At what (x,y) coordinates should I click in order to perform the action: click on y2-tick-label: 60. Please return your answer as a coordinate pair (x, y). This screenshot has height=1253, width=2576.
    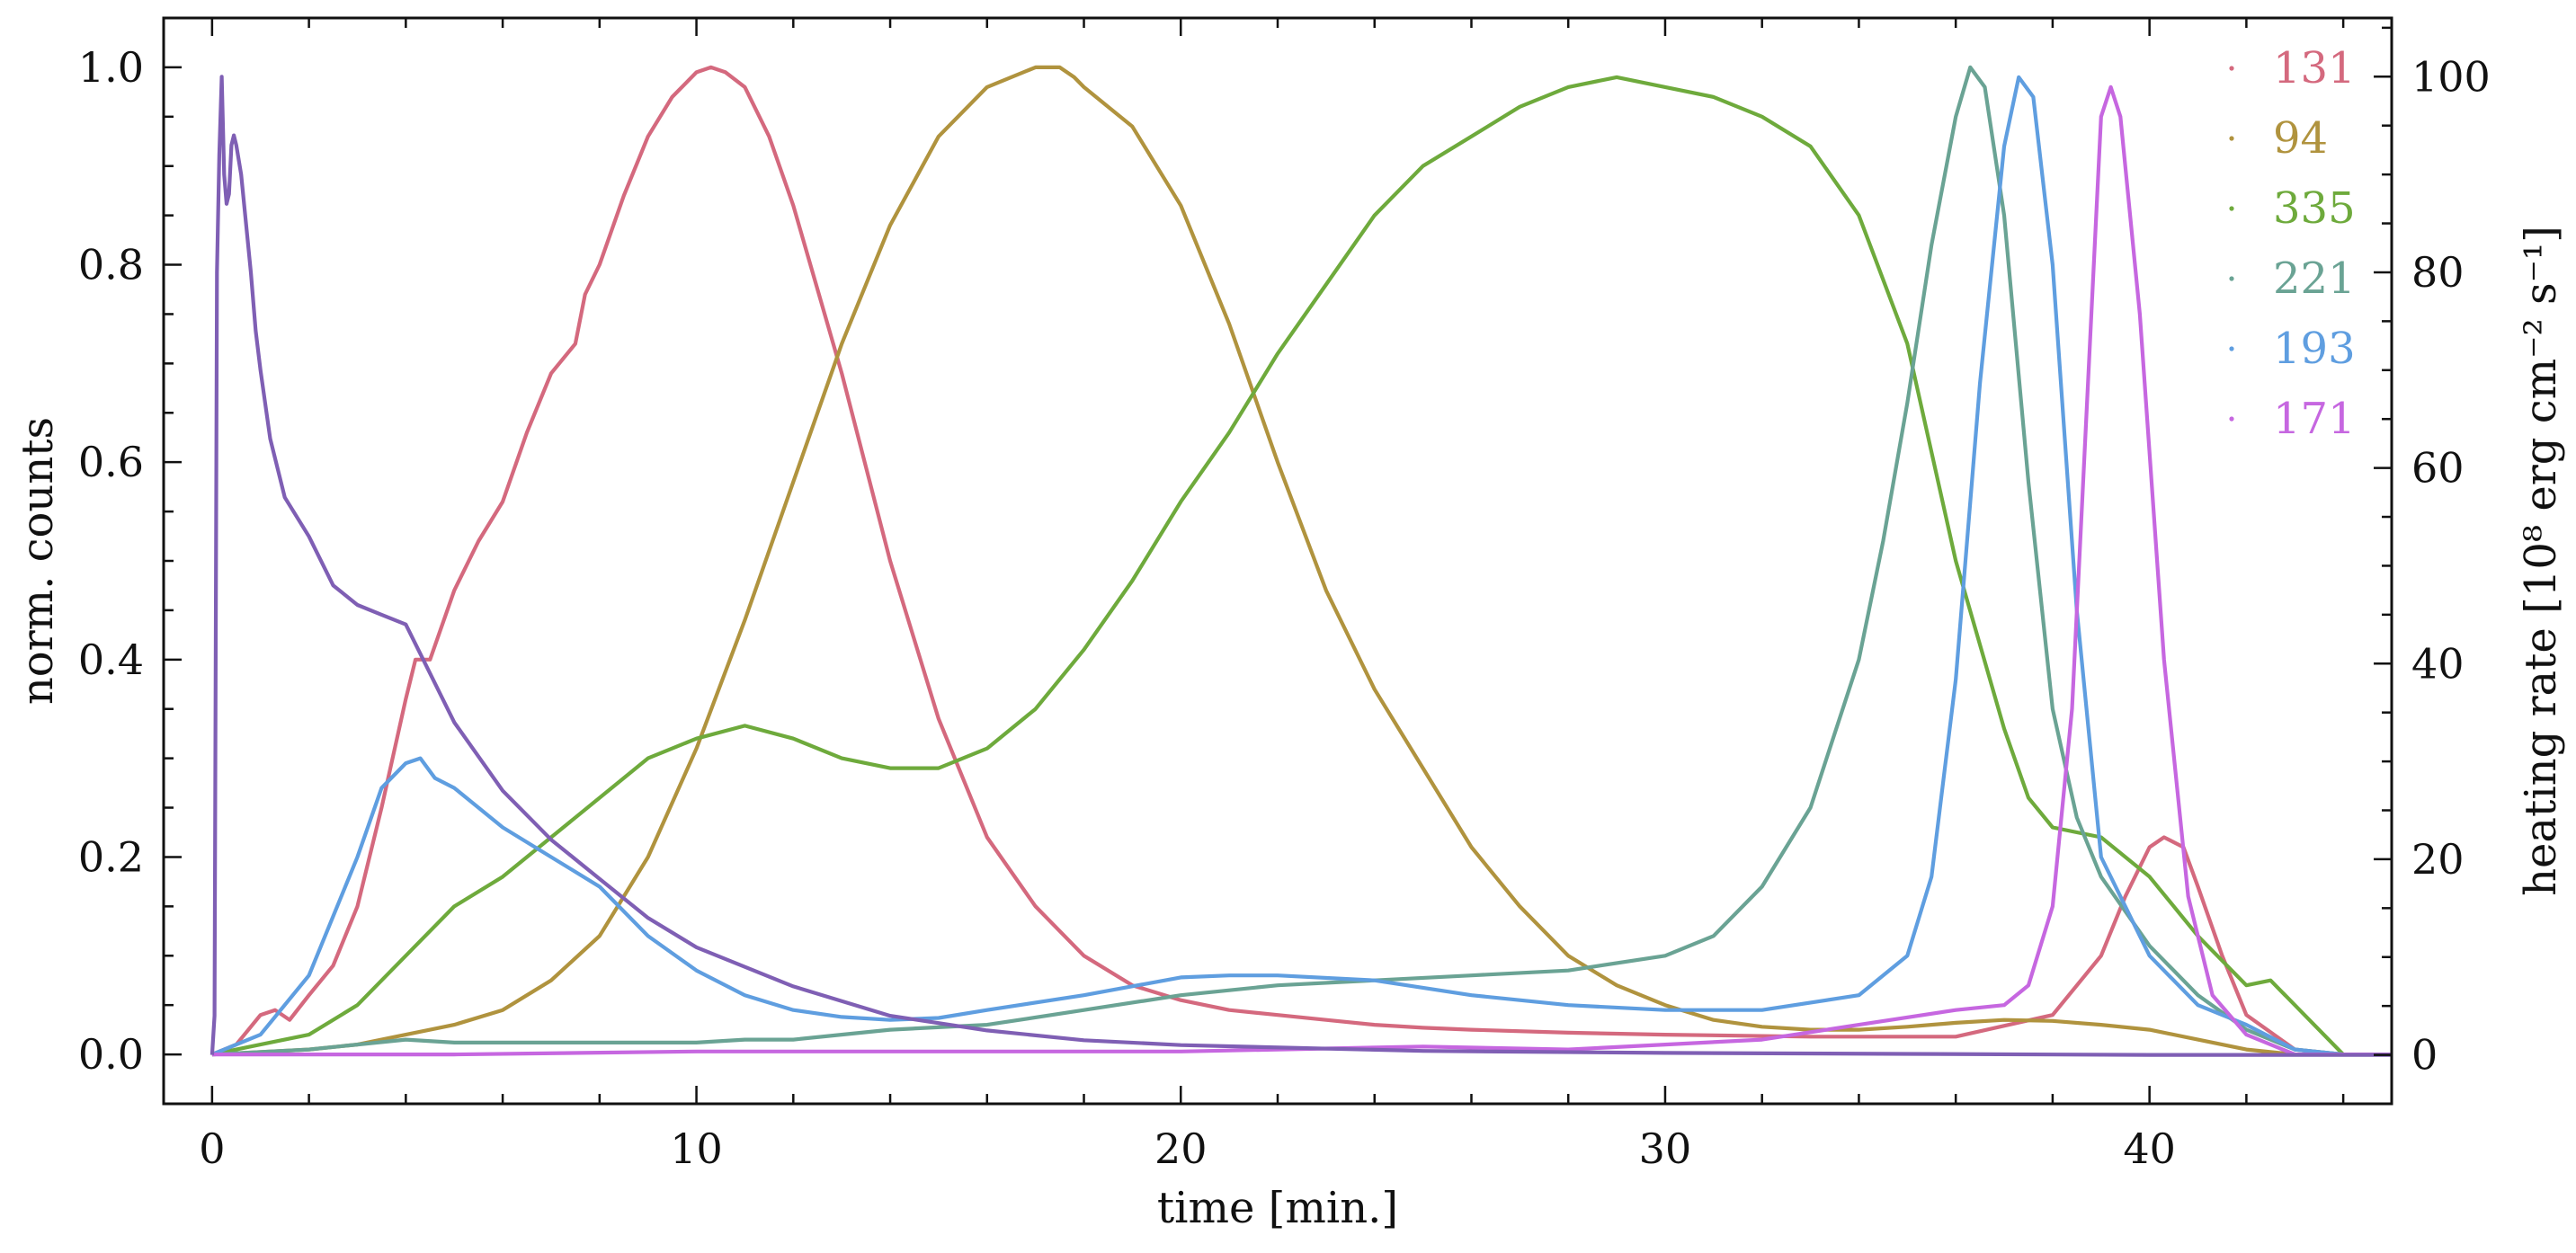
    Looking at the image, I should click on (2438, 468).